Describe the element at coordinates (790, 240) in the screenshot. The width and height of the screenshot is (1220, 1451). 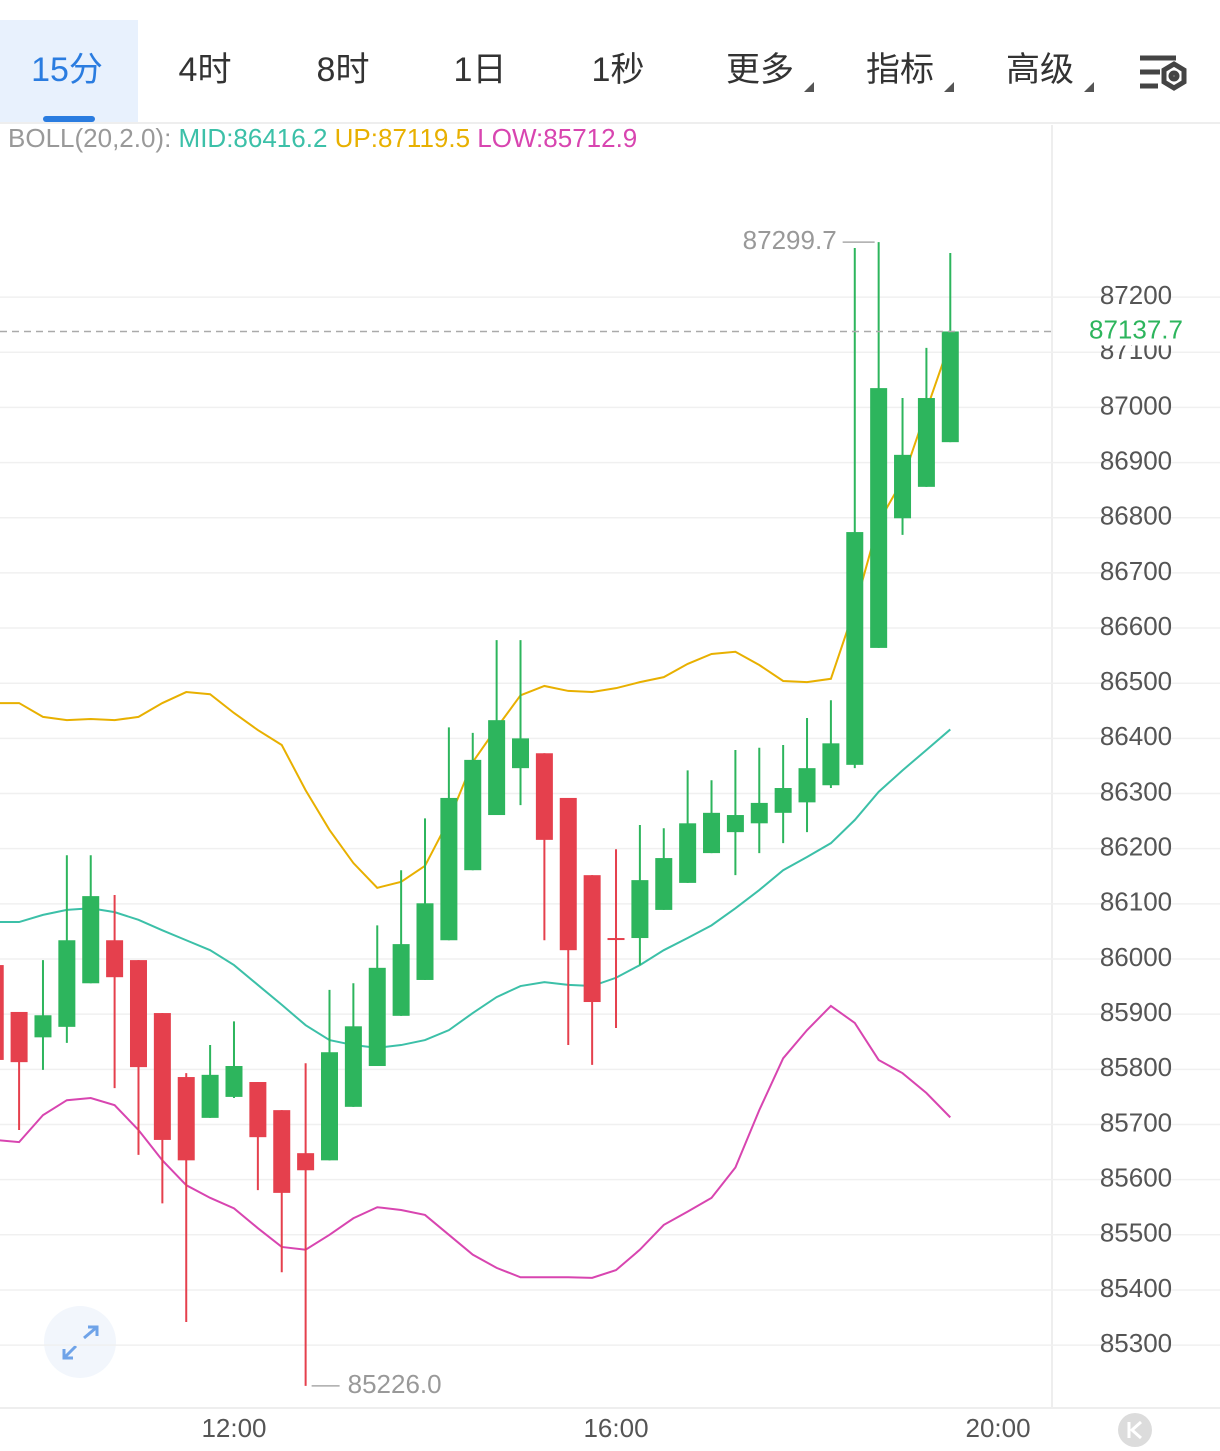
I see `annotation-label: 87299.7` at that location.